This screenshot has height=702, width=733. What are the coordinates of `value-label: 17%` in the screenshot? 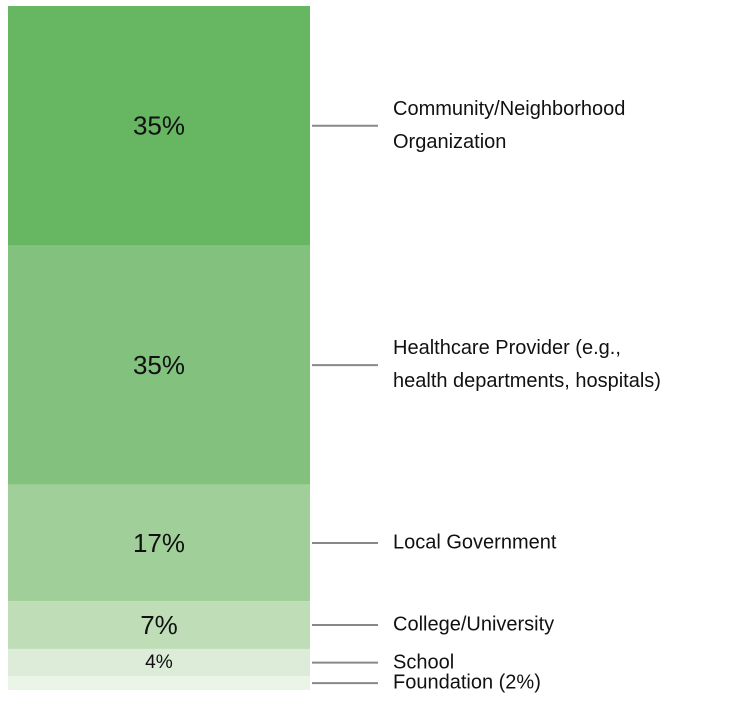 It's located at (159, 543).